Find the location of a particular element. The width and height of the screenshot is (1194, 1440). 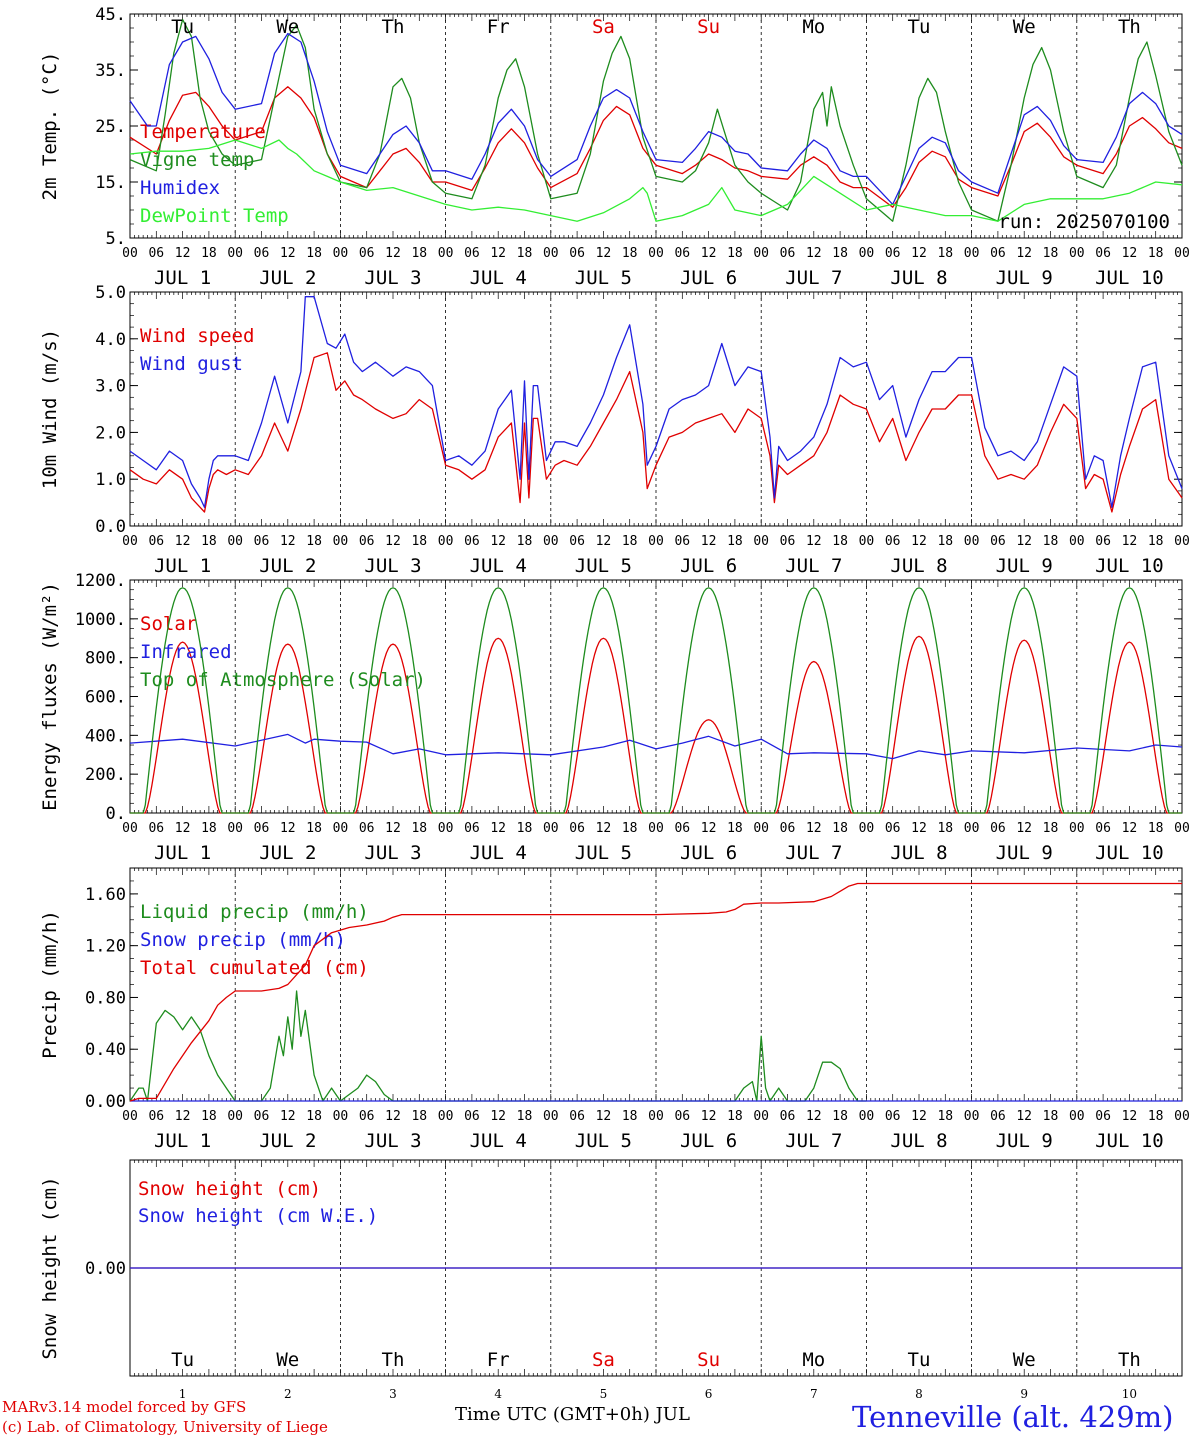

weekday-label-bottom: We is located at coordinates (287, 1360).